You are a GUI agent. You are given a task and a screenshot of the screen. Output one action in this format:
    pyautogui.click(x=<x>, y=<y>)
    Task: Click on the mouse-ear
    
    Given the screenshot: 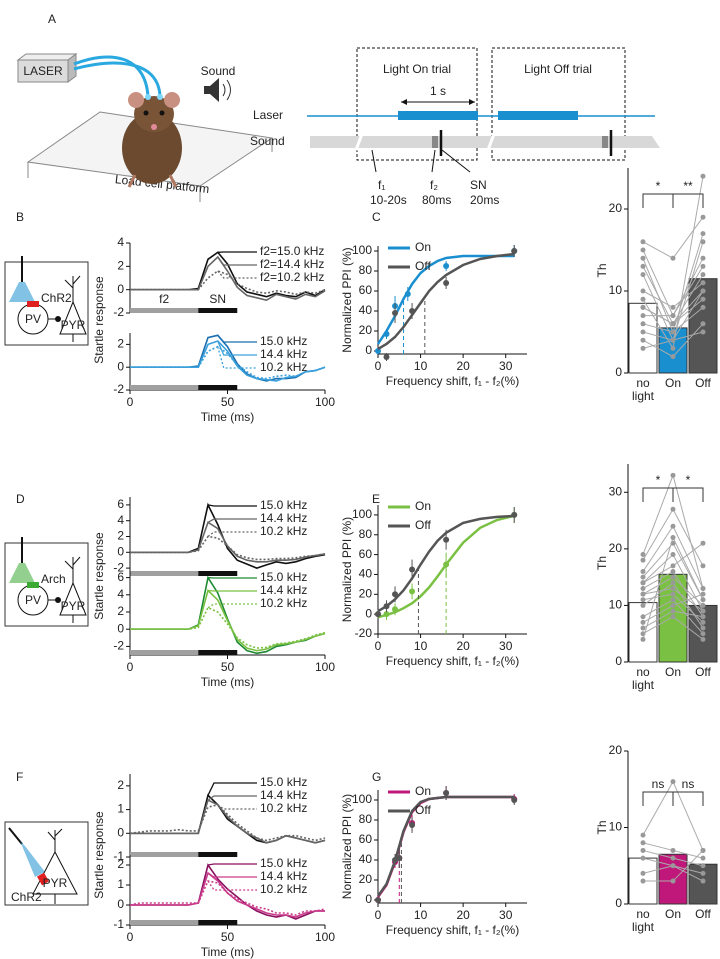 What is the action you would take?
    pyautogui.click(x=172, y=100)
    